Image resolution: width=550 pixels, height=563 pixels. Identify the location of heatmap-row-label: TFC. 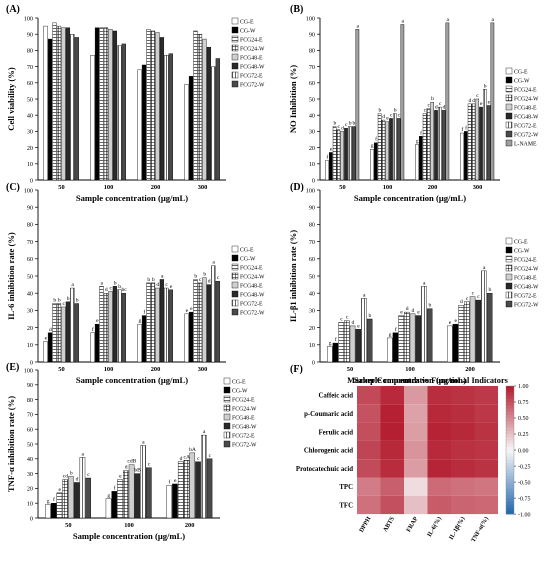
(346, 505).